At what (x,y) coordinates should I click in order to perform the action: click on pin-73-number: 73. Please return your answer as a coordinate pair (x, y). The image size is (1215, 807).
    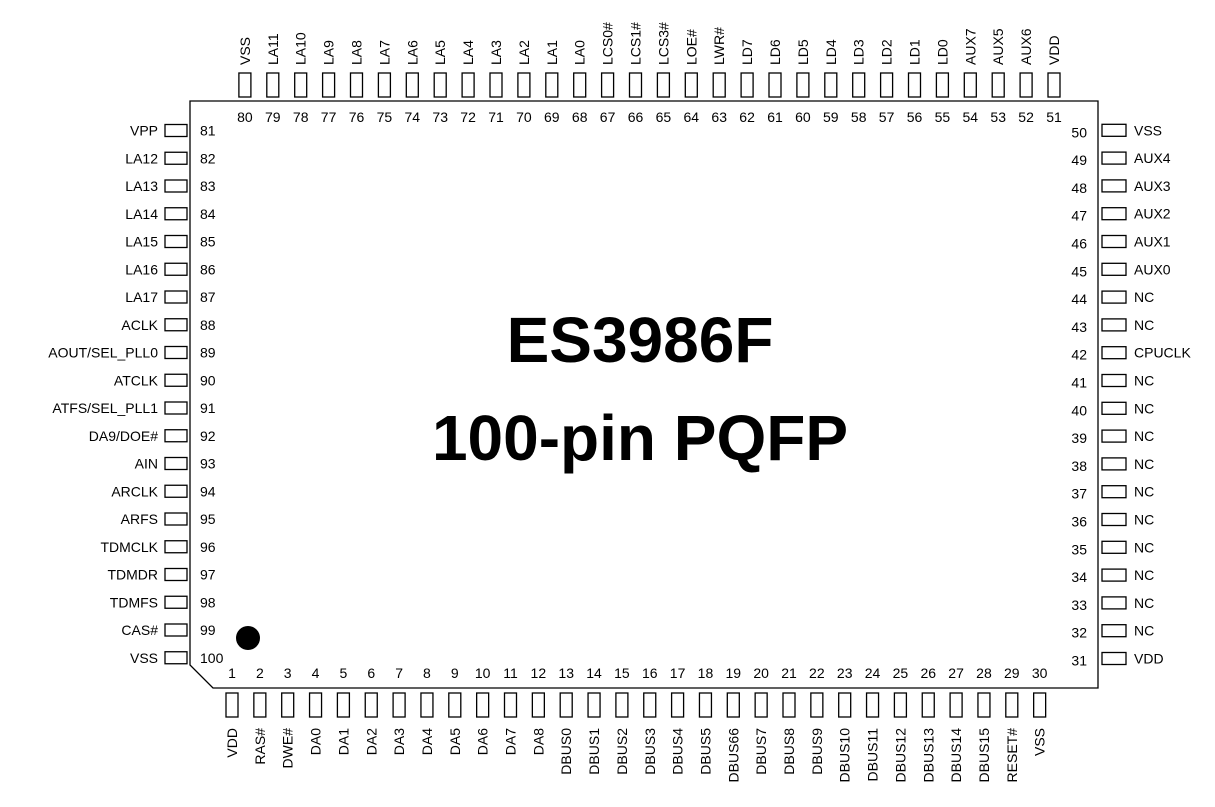
    Looking at the image, I should click on (440, 117).